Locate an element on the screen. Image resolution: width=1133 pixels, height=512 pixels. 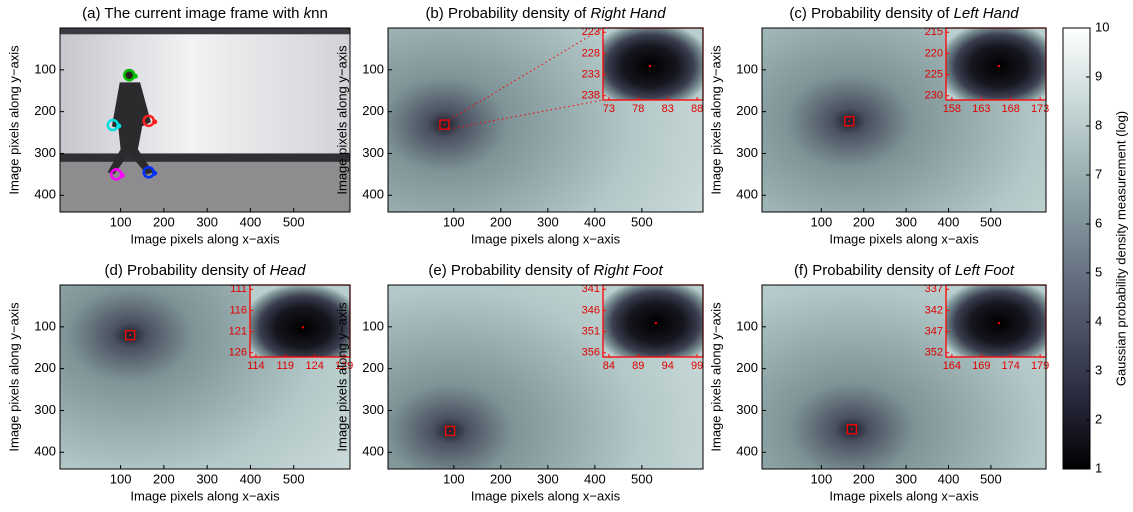
inset-y-tick-label: 215 is located at coordinates (934, 32).